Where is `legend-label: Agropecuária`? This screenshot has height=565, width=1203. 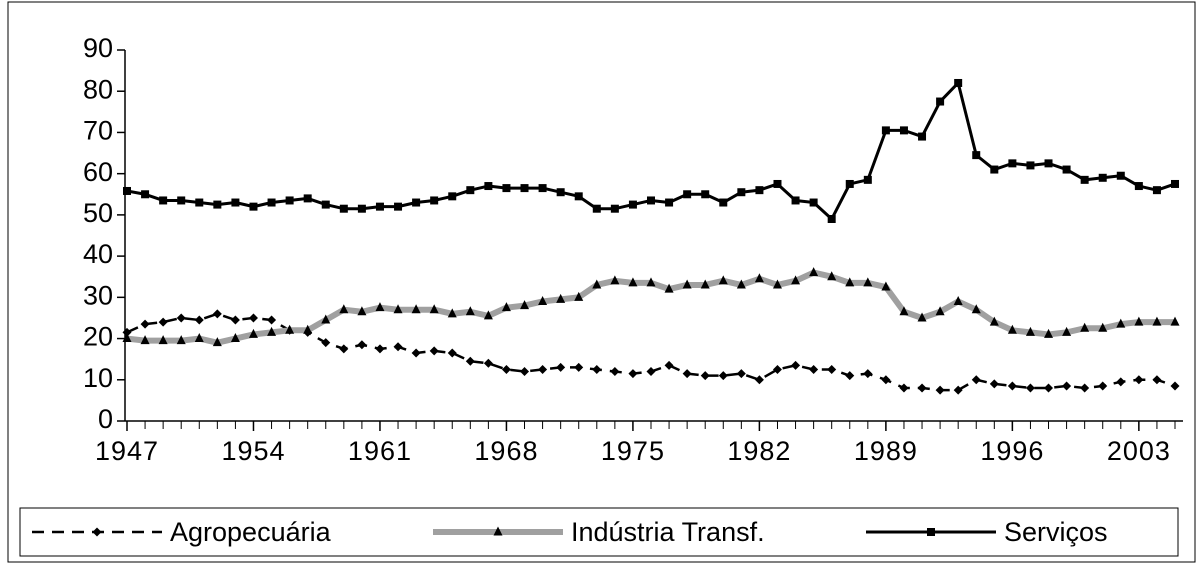
legend-label: Agropecuária is located at coordinates (251, 532).